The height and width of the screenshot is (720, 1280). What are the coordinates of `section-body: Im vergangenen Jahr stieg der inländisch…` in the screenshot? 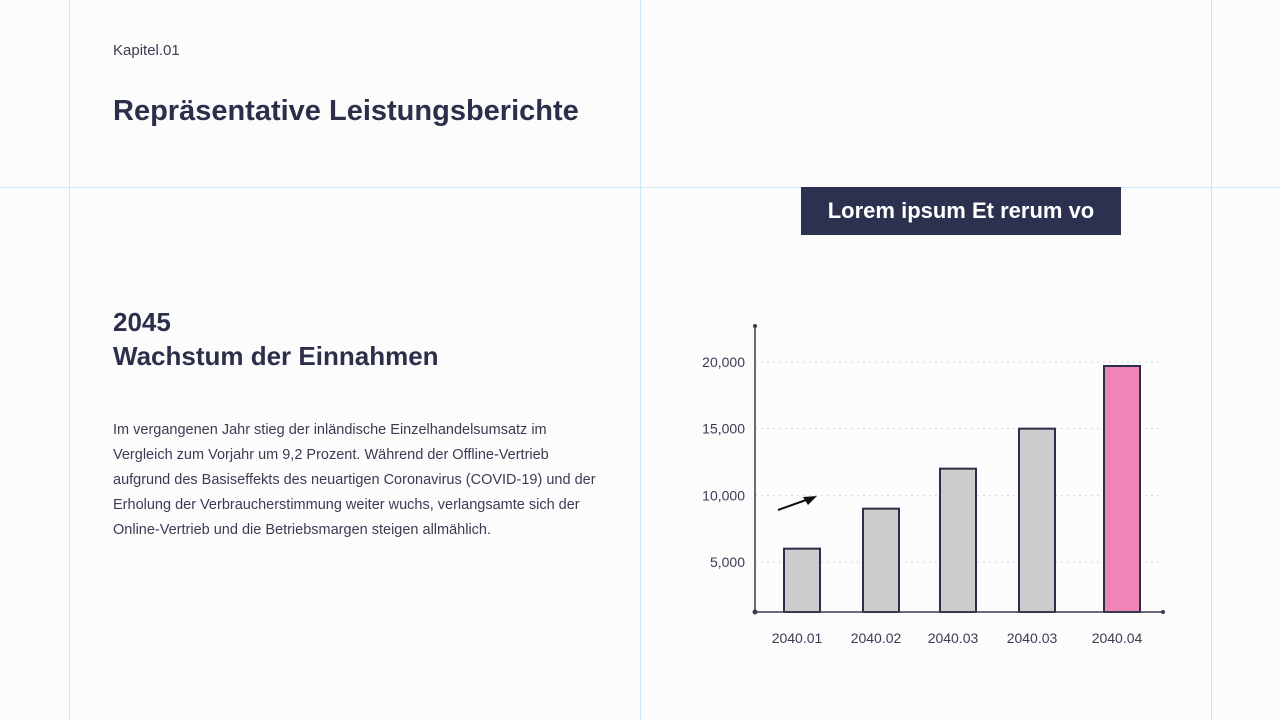 It's located at (354, 480).